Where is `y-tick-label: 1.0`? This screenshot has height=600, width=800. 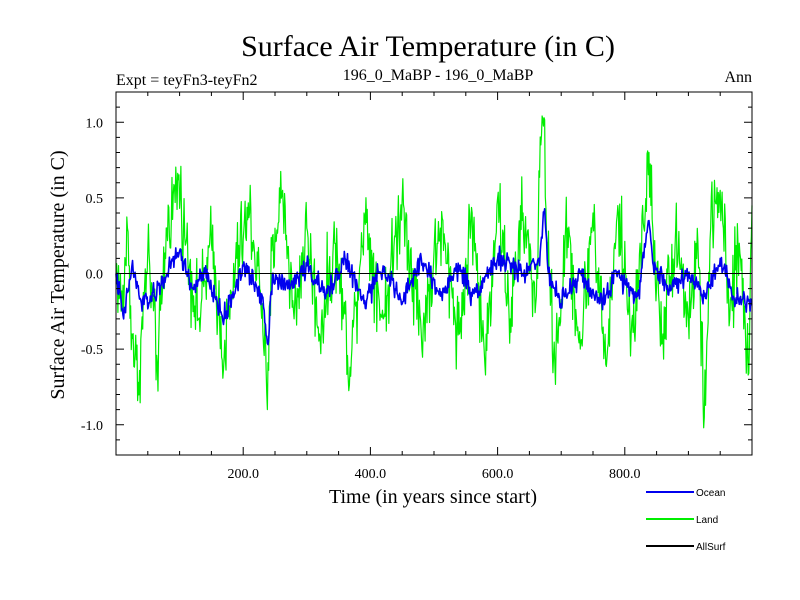
y-tick-label: 1.0 is located at coordinates (95, 123).